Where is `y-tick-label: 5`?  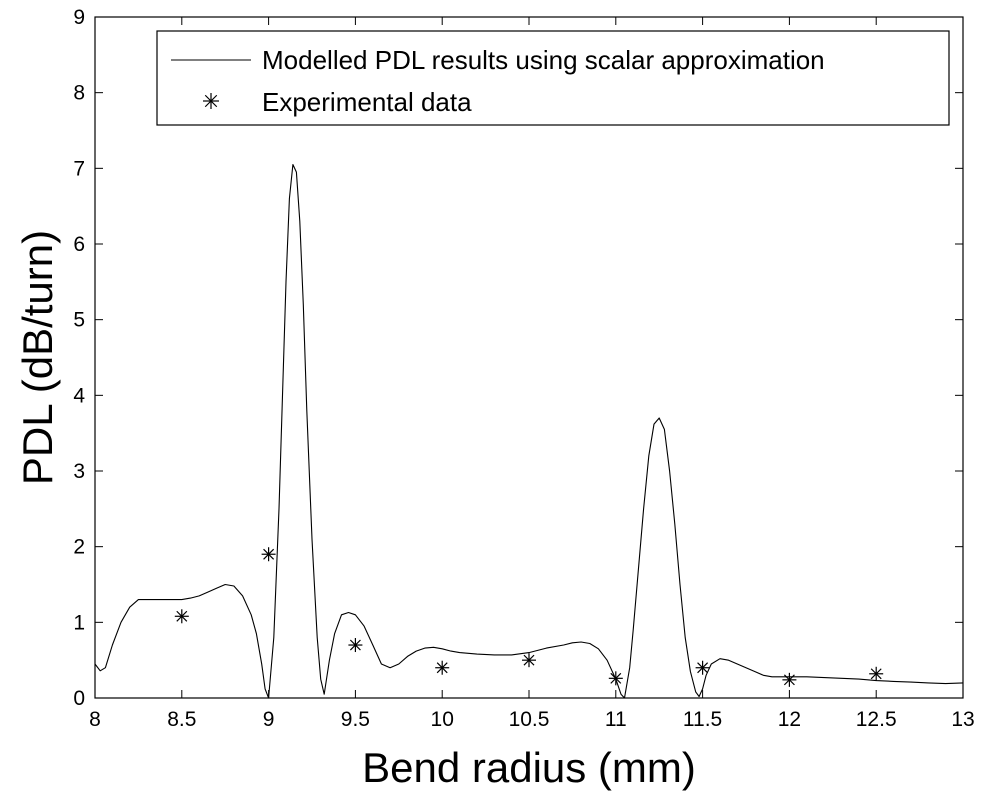 y-tick-label: 5 is located at coordinates (79, 320).